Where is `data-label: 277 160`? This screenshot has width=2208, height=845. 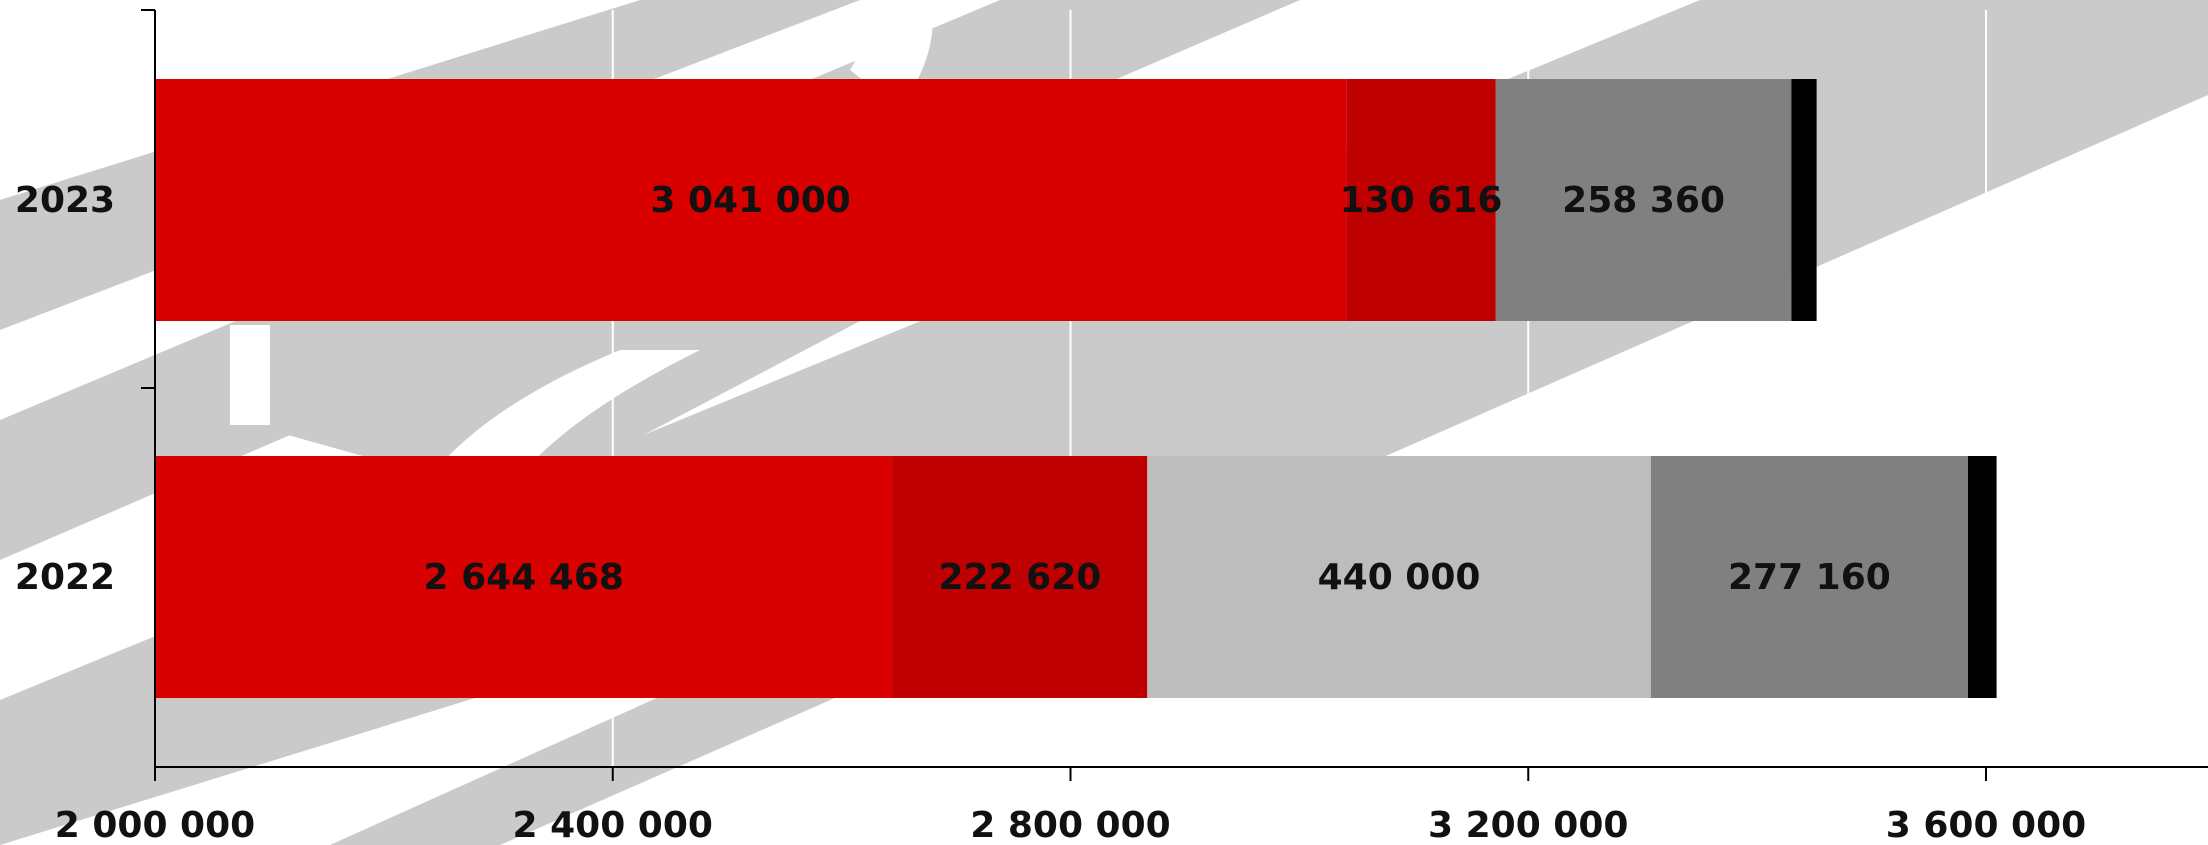
data-label: 277 160 is located at coordinates (1809, 577).